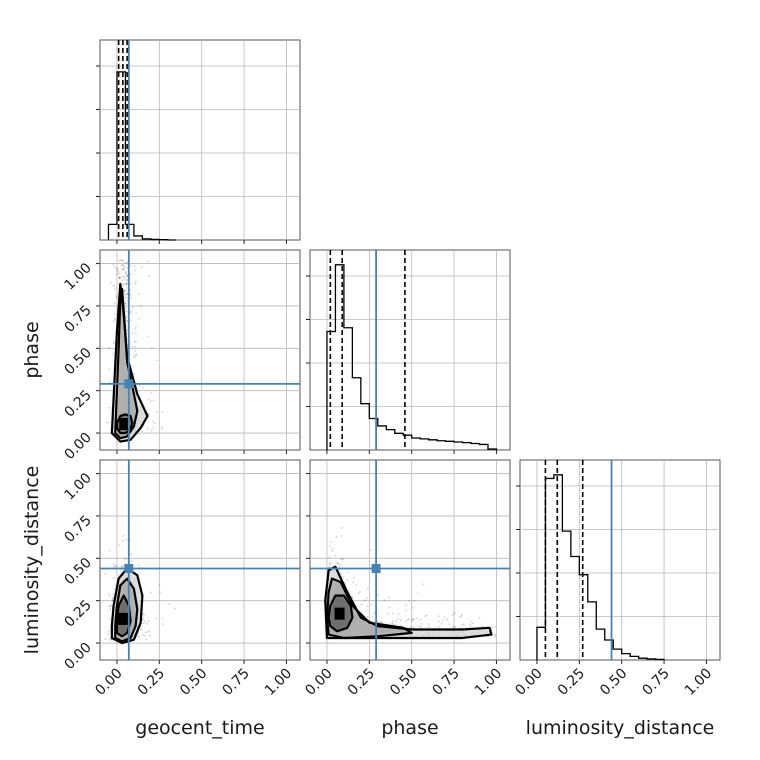 The image size is (760, 760). Describe the element at coordinates (600, 567) in the screenshot. I see `hist-luminosity_distance-steps` at that location.